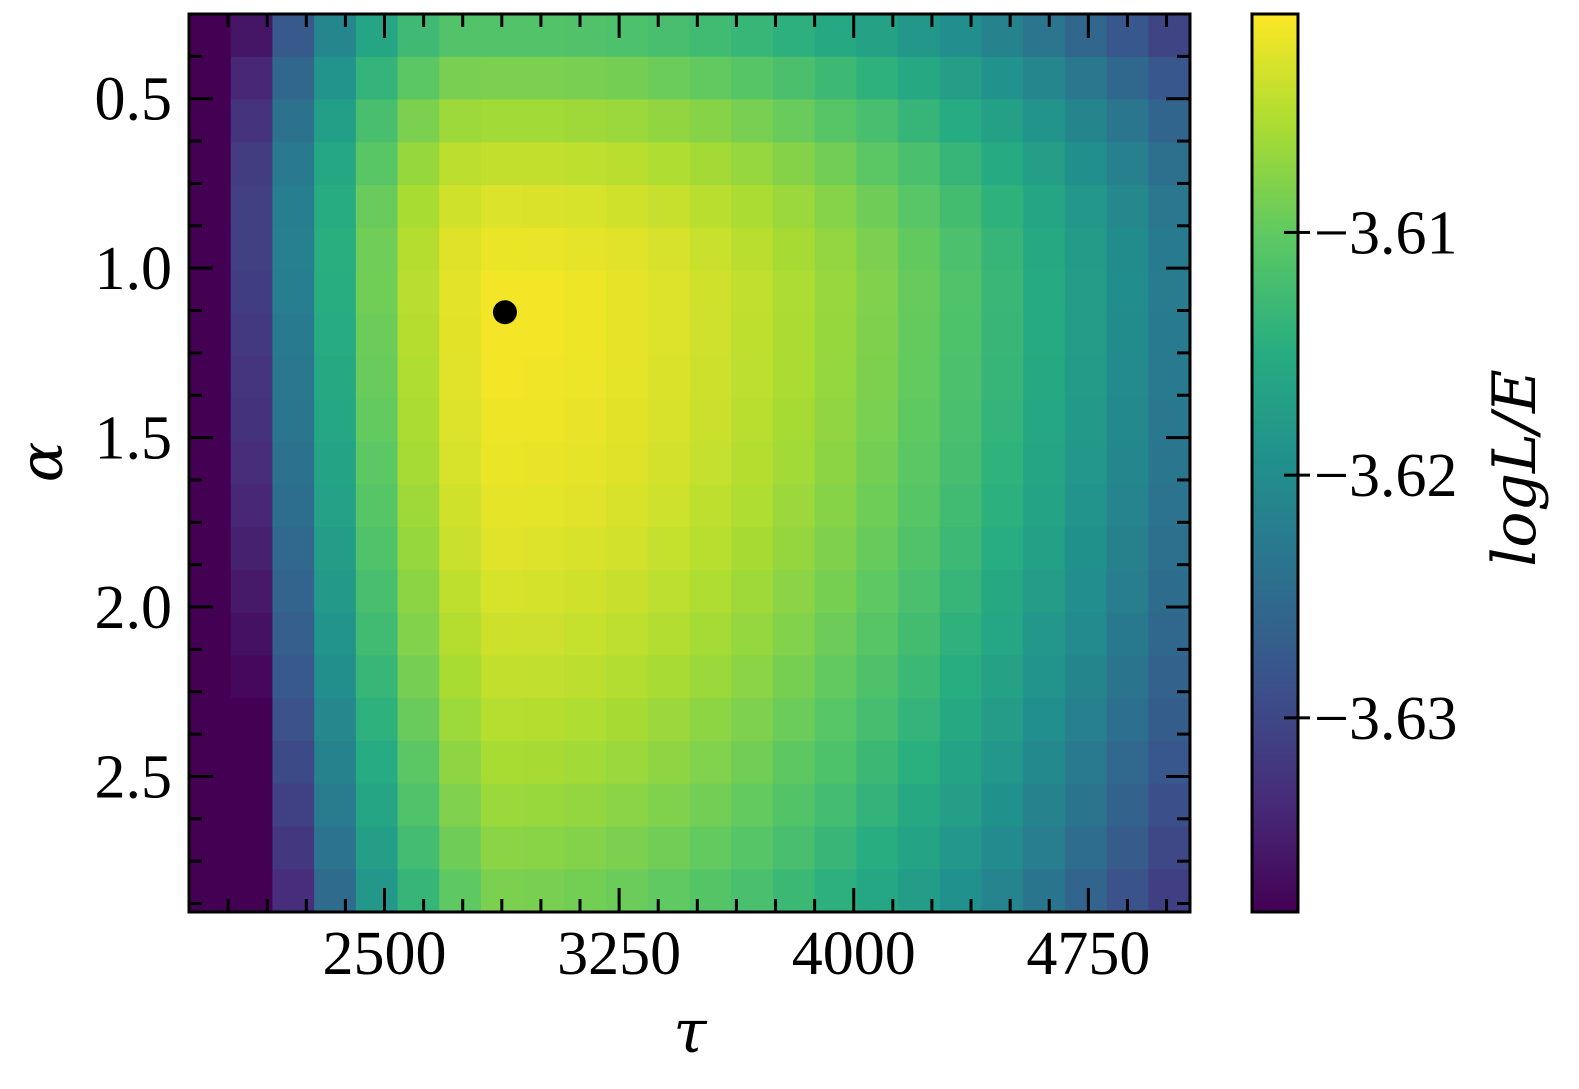 The width and height of the screenshot is (1579, 1089). Describe the element at coordinates (1275, 463) in the screenshot. I see `colorbar` at that location.